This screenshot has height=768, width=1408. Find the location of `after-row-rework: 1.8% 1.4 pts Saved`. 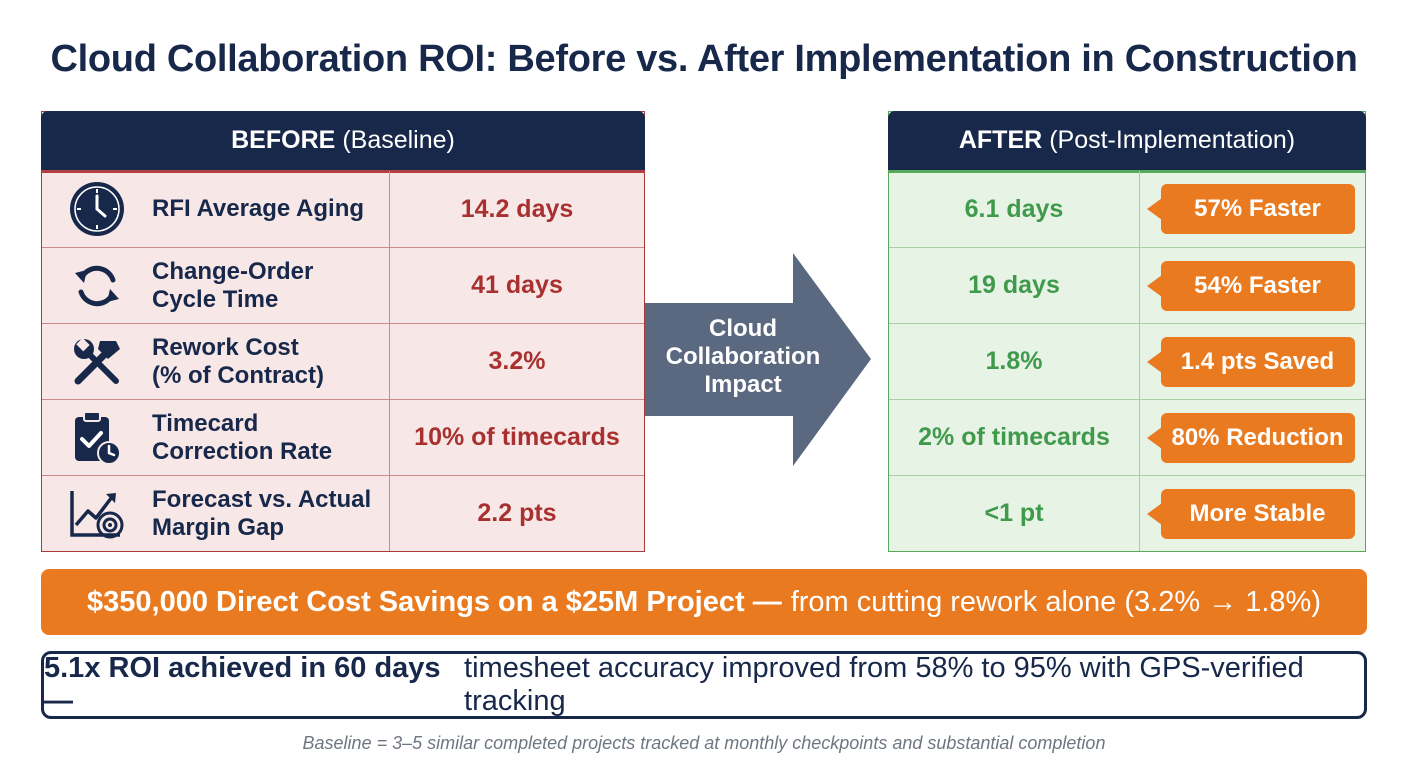

after-row-rework: 1.8% 1.4 pts Saved is located at coordinates (1127, 361).